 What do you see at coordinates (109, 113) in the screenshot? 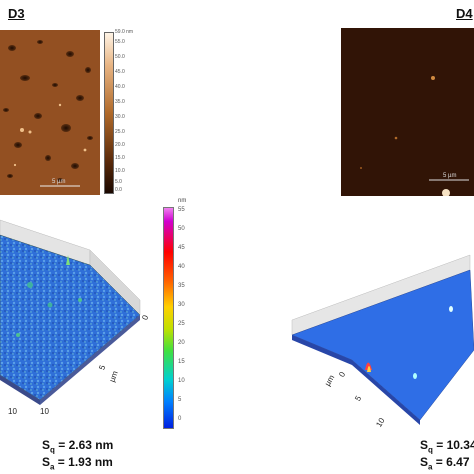
I see `colorbar-d3` at bounding box center [109, 113].